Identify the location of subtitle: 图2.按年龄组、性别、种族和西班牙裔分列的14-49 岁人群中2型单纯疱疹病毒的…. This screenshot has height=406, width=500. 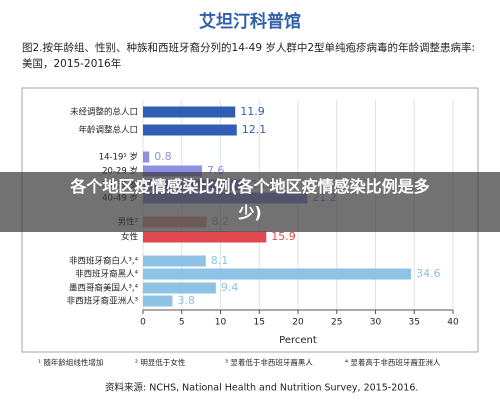
(249, 56).